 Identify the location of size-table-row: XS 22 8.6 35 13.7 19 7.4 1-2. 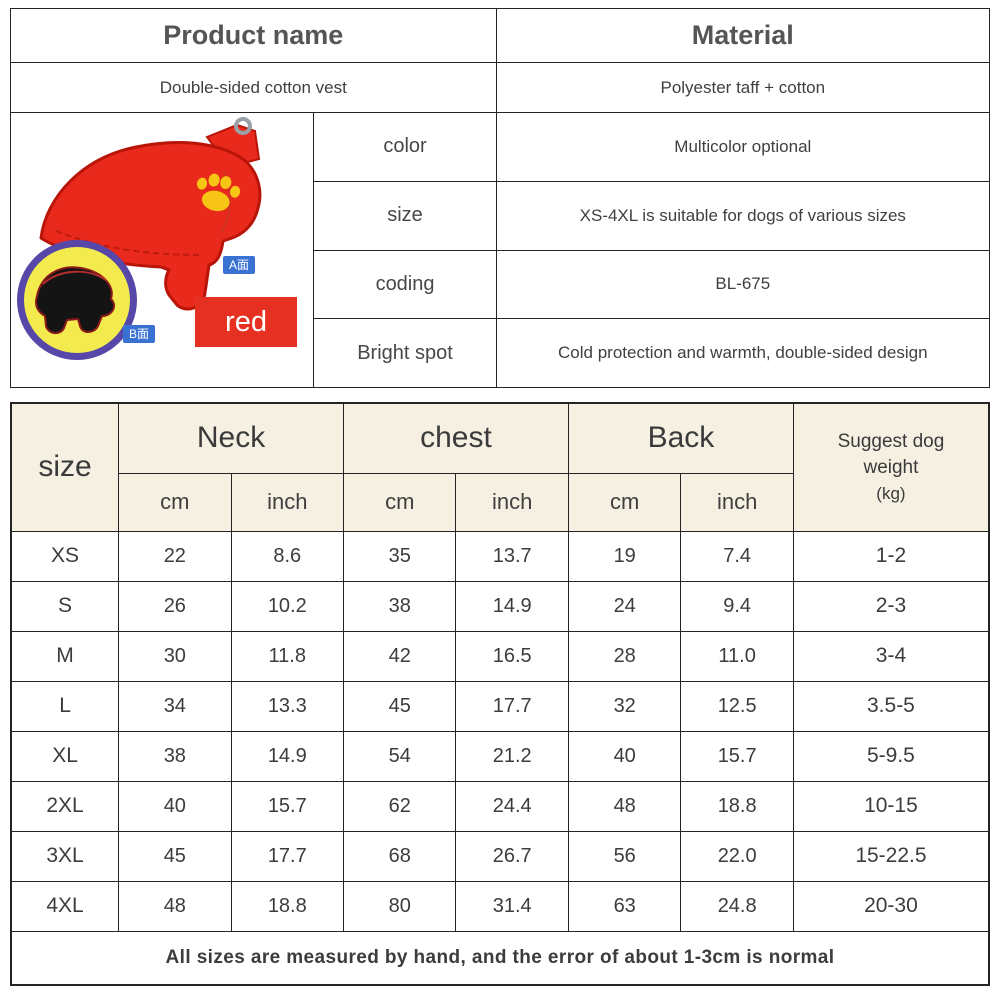
(500, 556).